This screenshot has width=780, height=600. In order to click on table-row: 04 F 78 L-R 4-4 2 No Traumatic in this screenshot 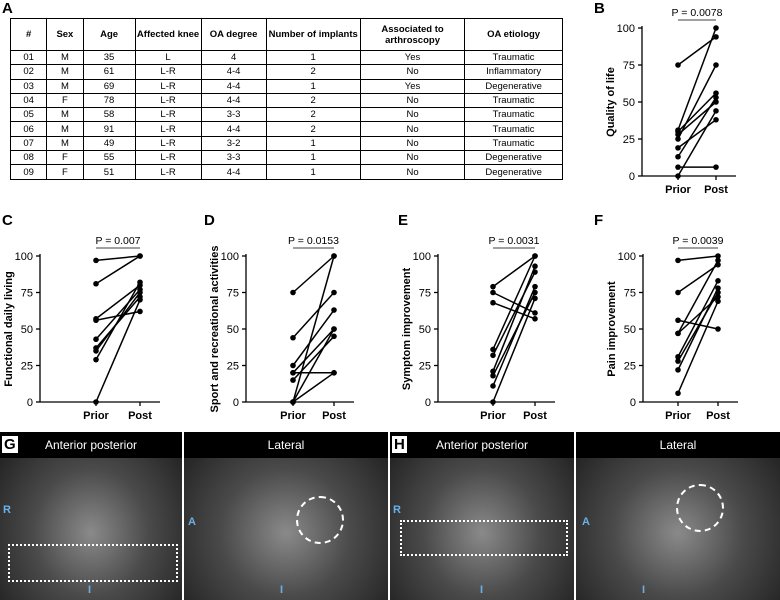, I will do `click(286, 100)`.